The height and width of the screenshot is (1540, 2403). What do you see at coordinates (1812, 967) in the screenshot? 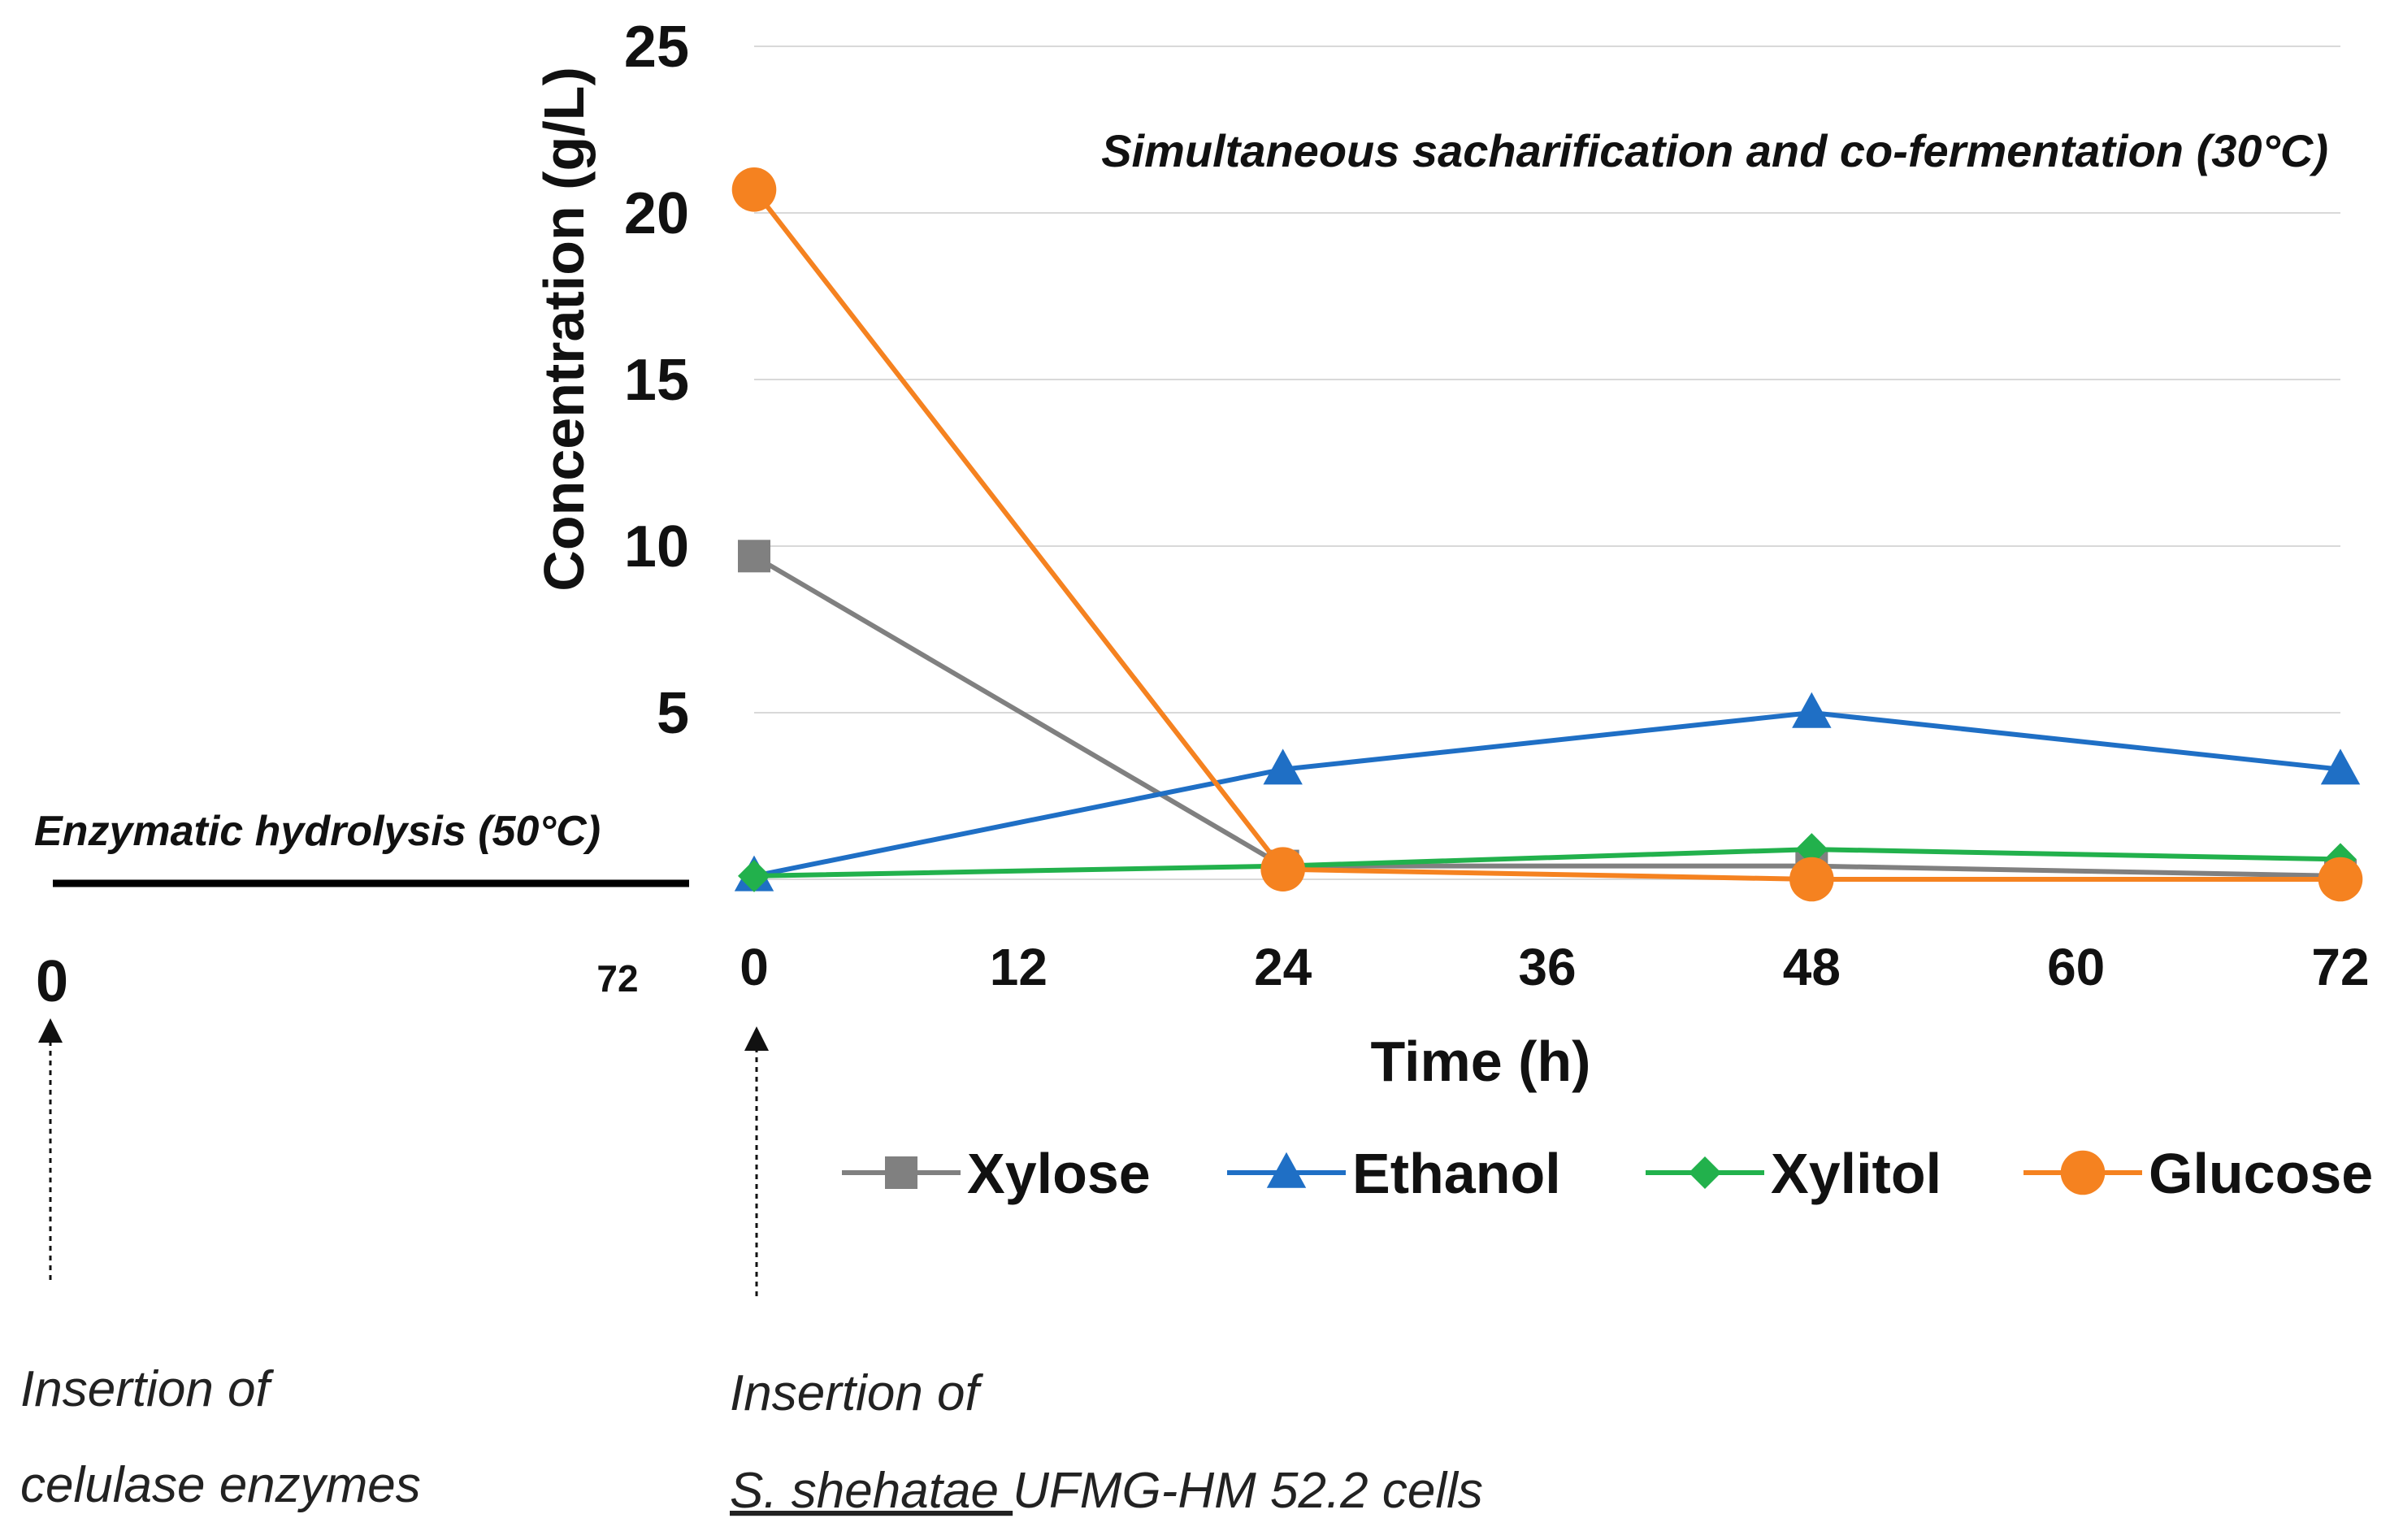
I see `x-tick-label: 48` at bounding box center [1812, 967].